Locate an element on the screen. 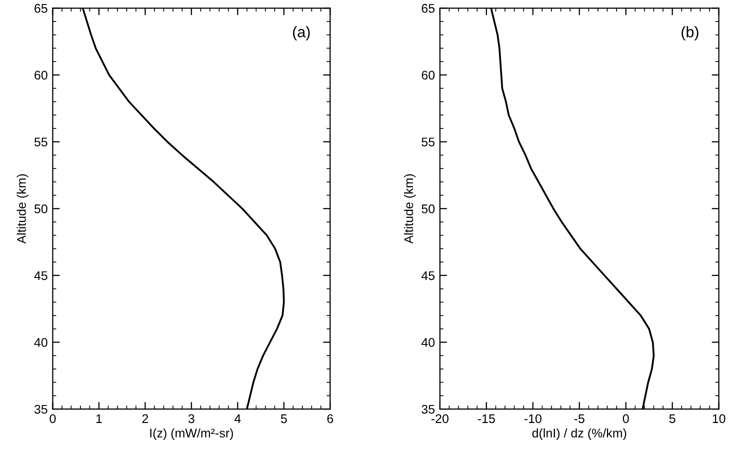  x-tick-label: -15 is located at coordinates (486, 419).